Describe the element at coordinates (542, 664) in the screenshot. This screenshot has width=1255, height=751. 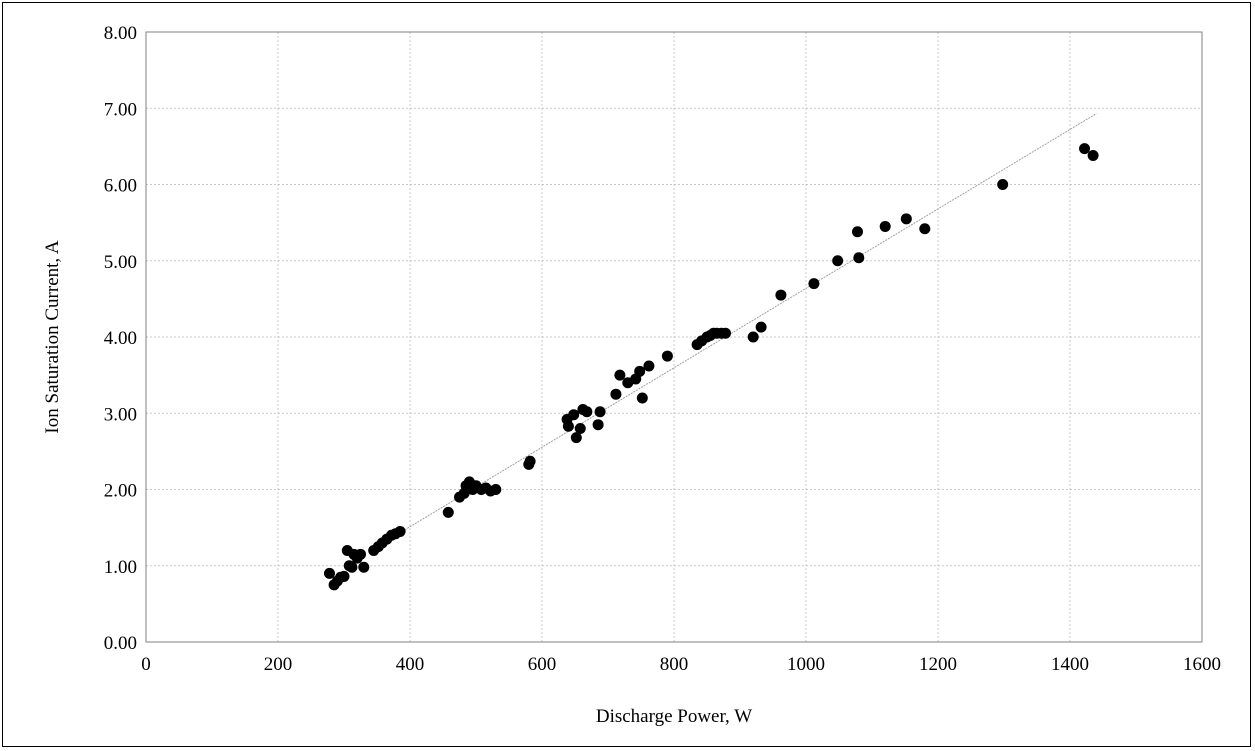
I see `x-tick-label: 600` at that location.